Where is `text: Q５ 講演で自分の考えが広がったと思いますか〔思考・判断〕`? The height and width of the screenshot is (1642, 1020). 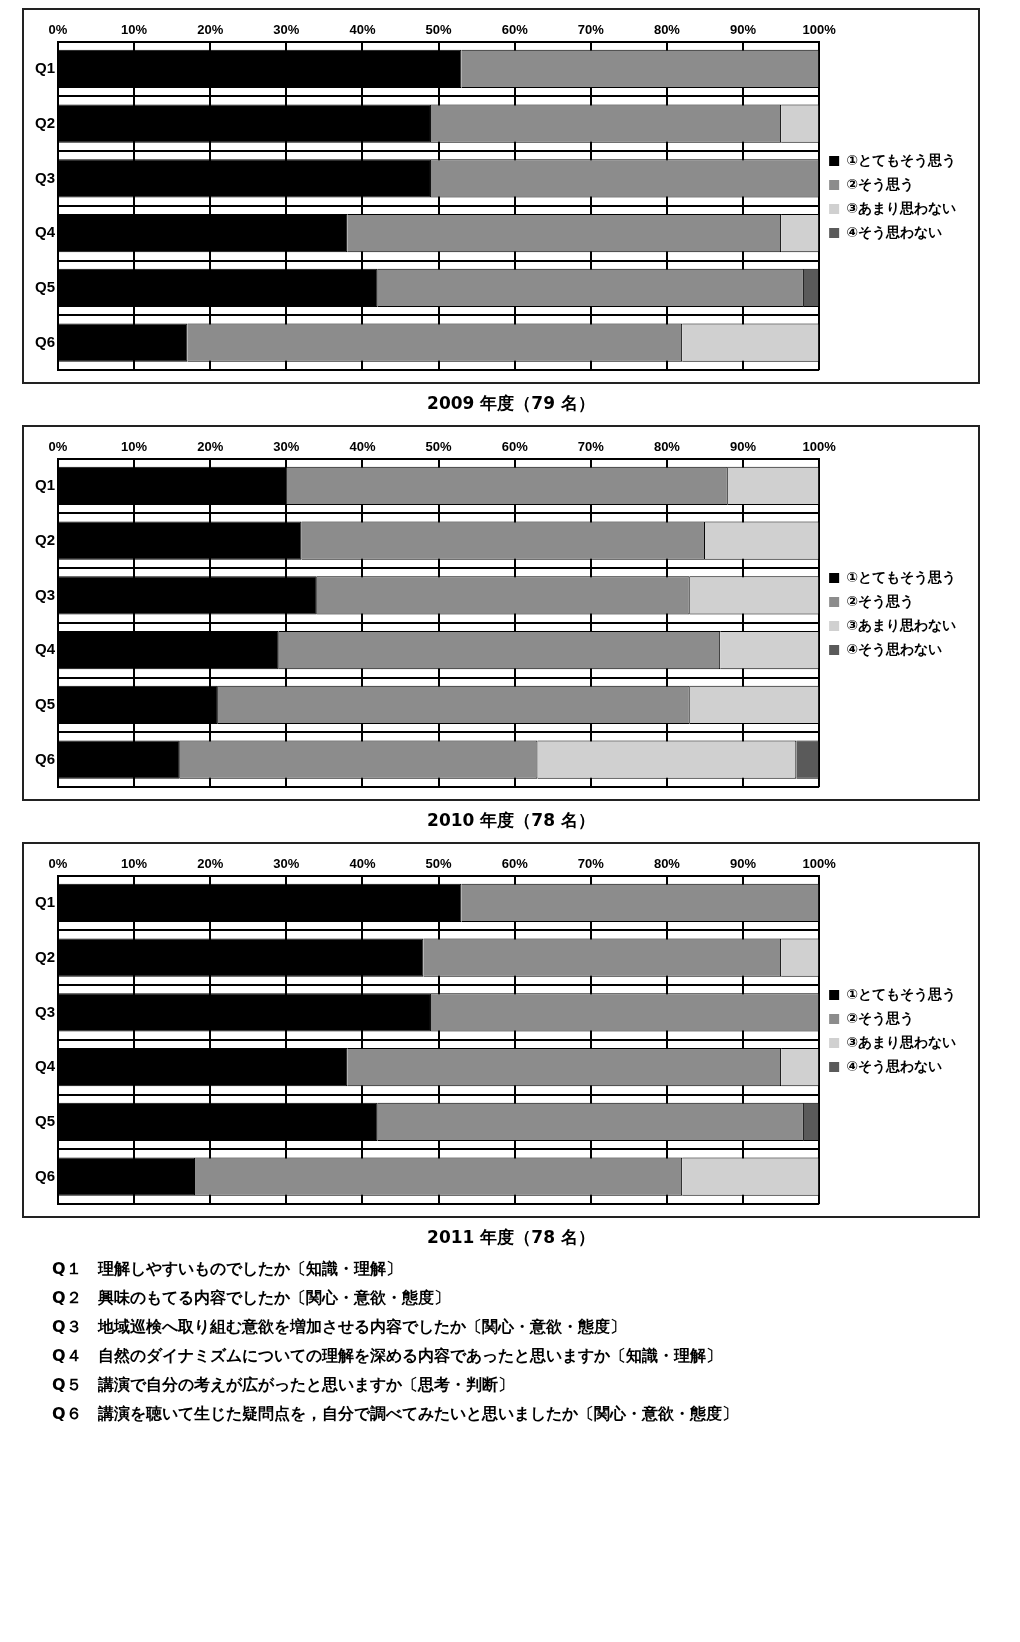
text: Q５ 講演で自分の考えが広がったと思いますか〔思考・判断〕 is located at coordinates (283, 1385).